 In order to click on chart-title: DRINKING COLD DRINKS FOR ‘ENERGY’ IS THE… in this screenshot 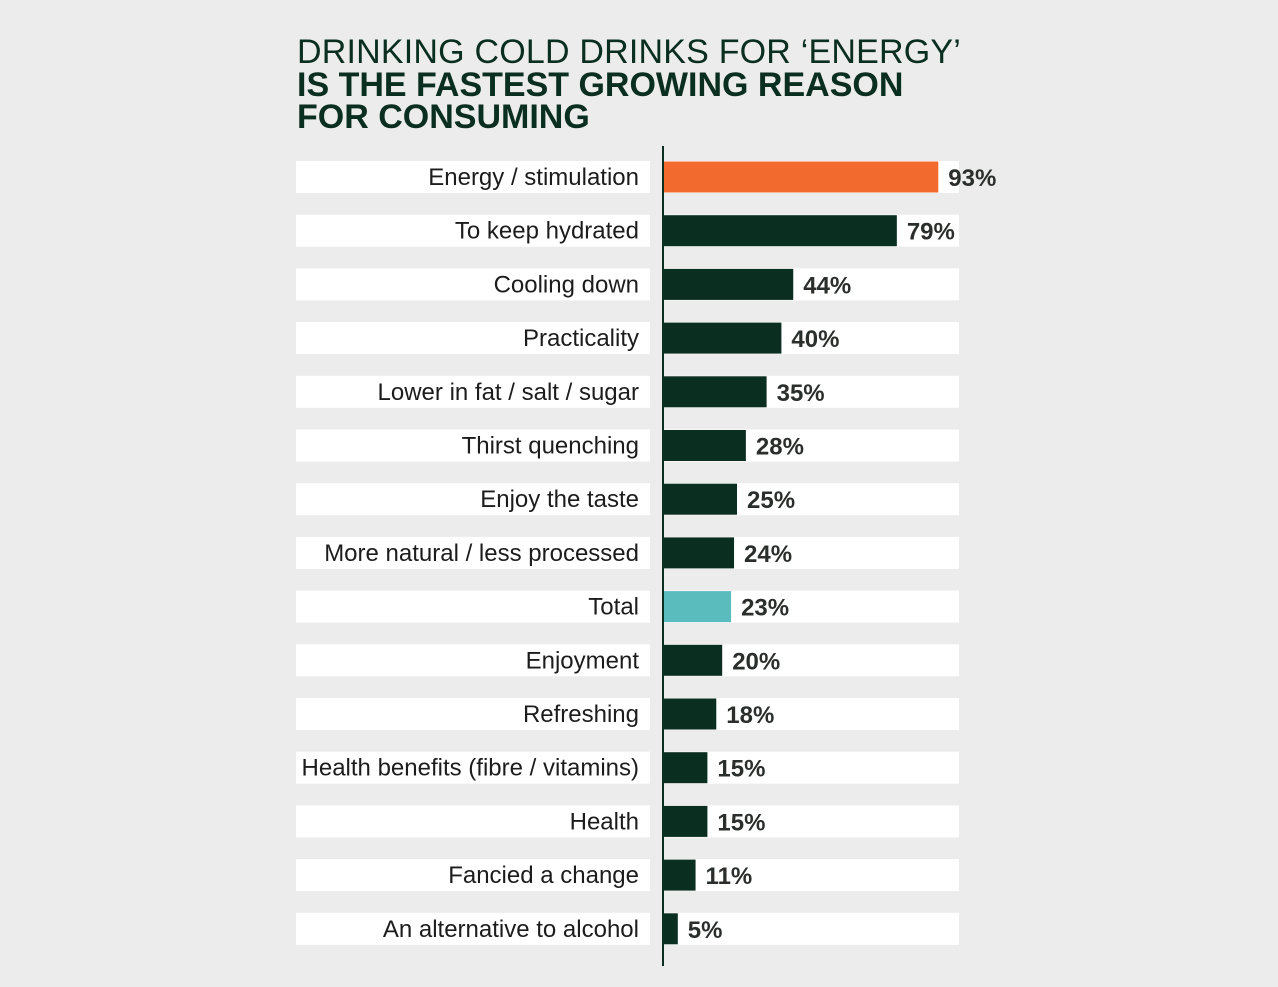, I will do `click(657, 84)`.